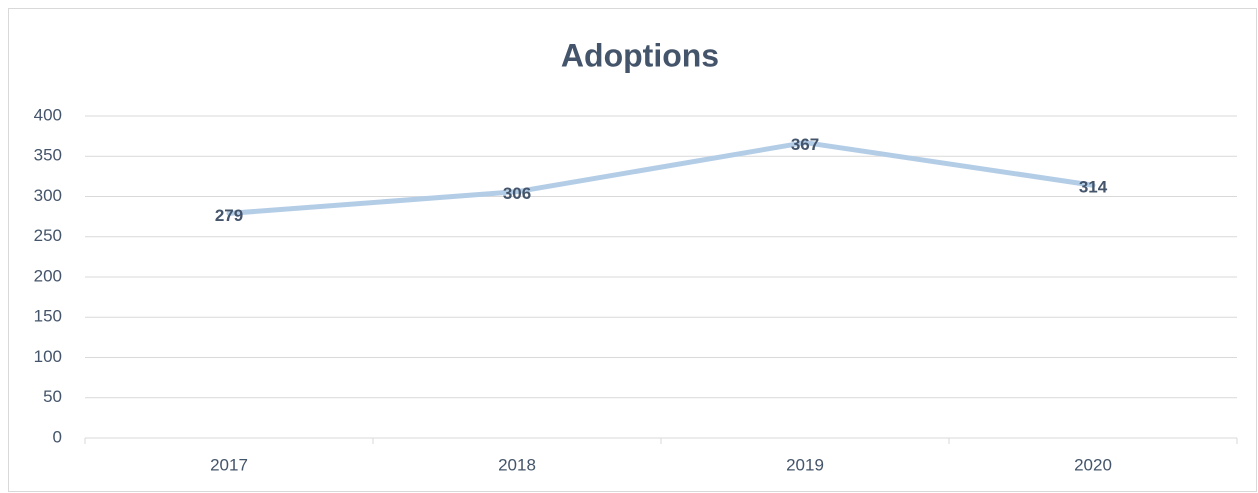 Image resolution: width=1258 pixels, height=493 pixels. I want to click on y-tick-label: 50, so click(52, 396).